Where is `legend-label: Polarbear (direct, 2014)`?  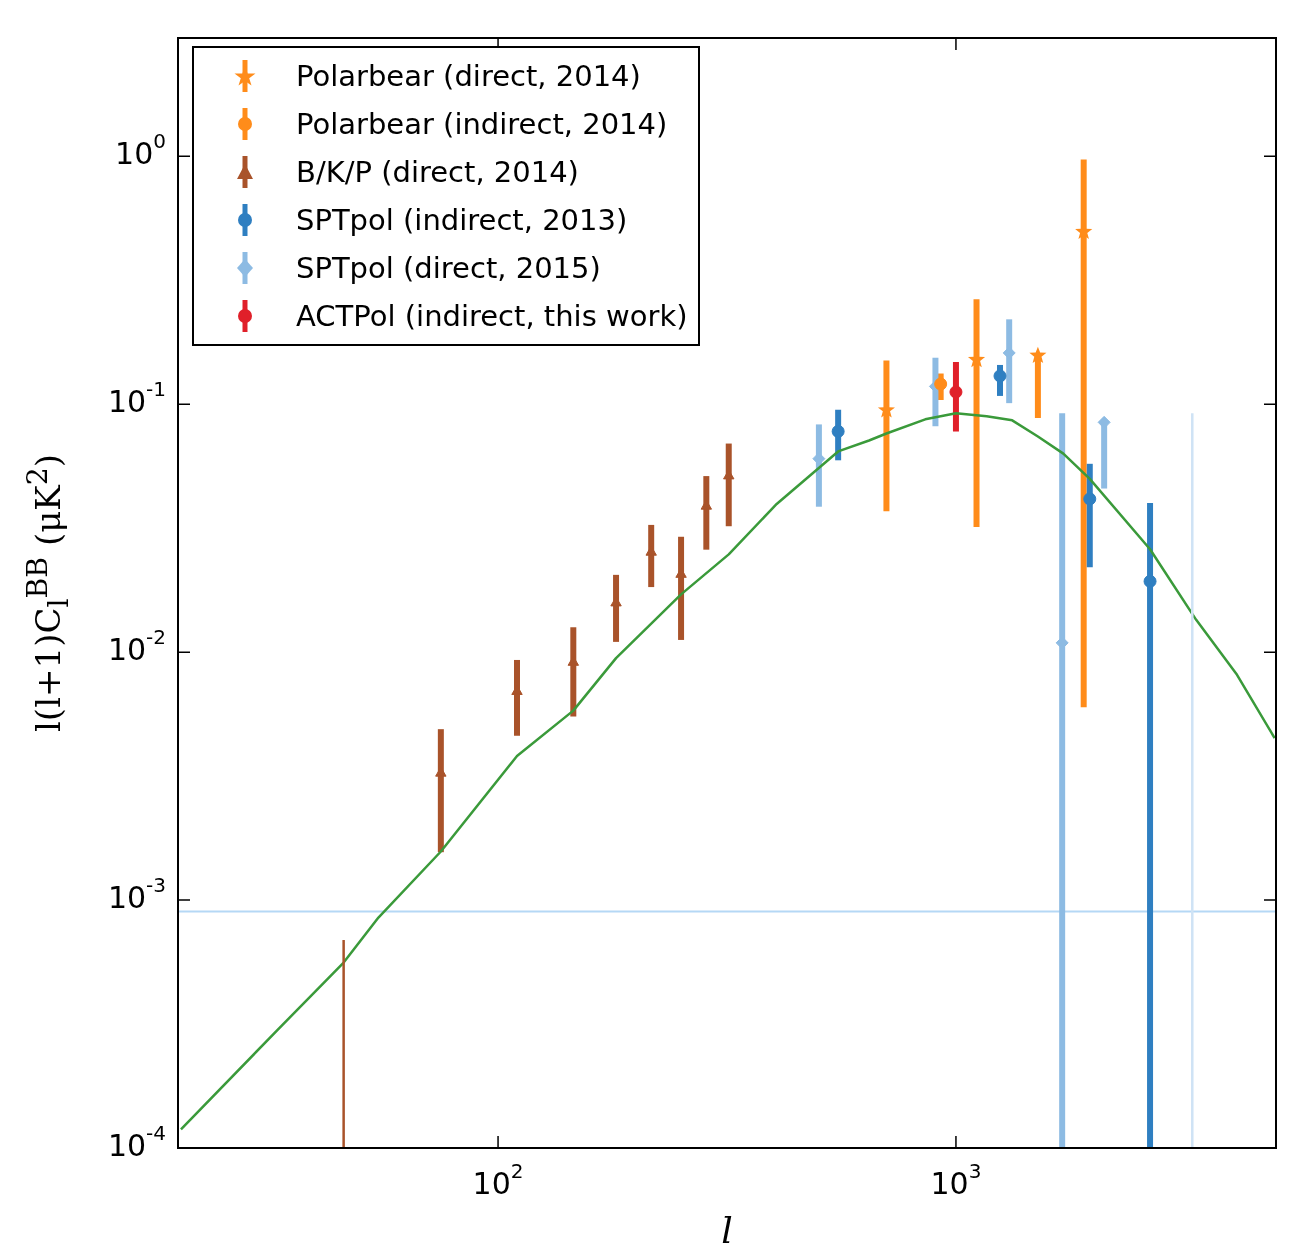
legend-label: Polarbear (direct, 2014) is located at coordinates (468, 76).